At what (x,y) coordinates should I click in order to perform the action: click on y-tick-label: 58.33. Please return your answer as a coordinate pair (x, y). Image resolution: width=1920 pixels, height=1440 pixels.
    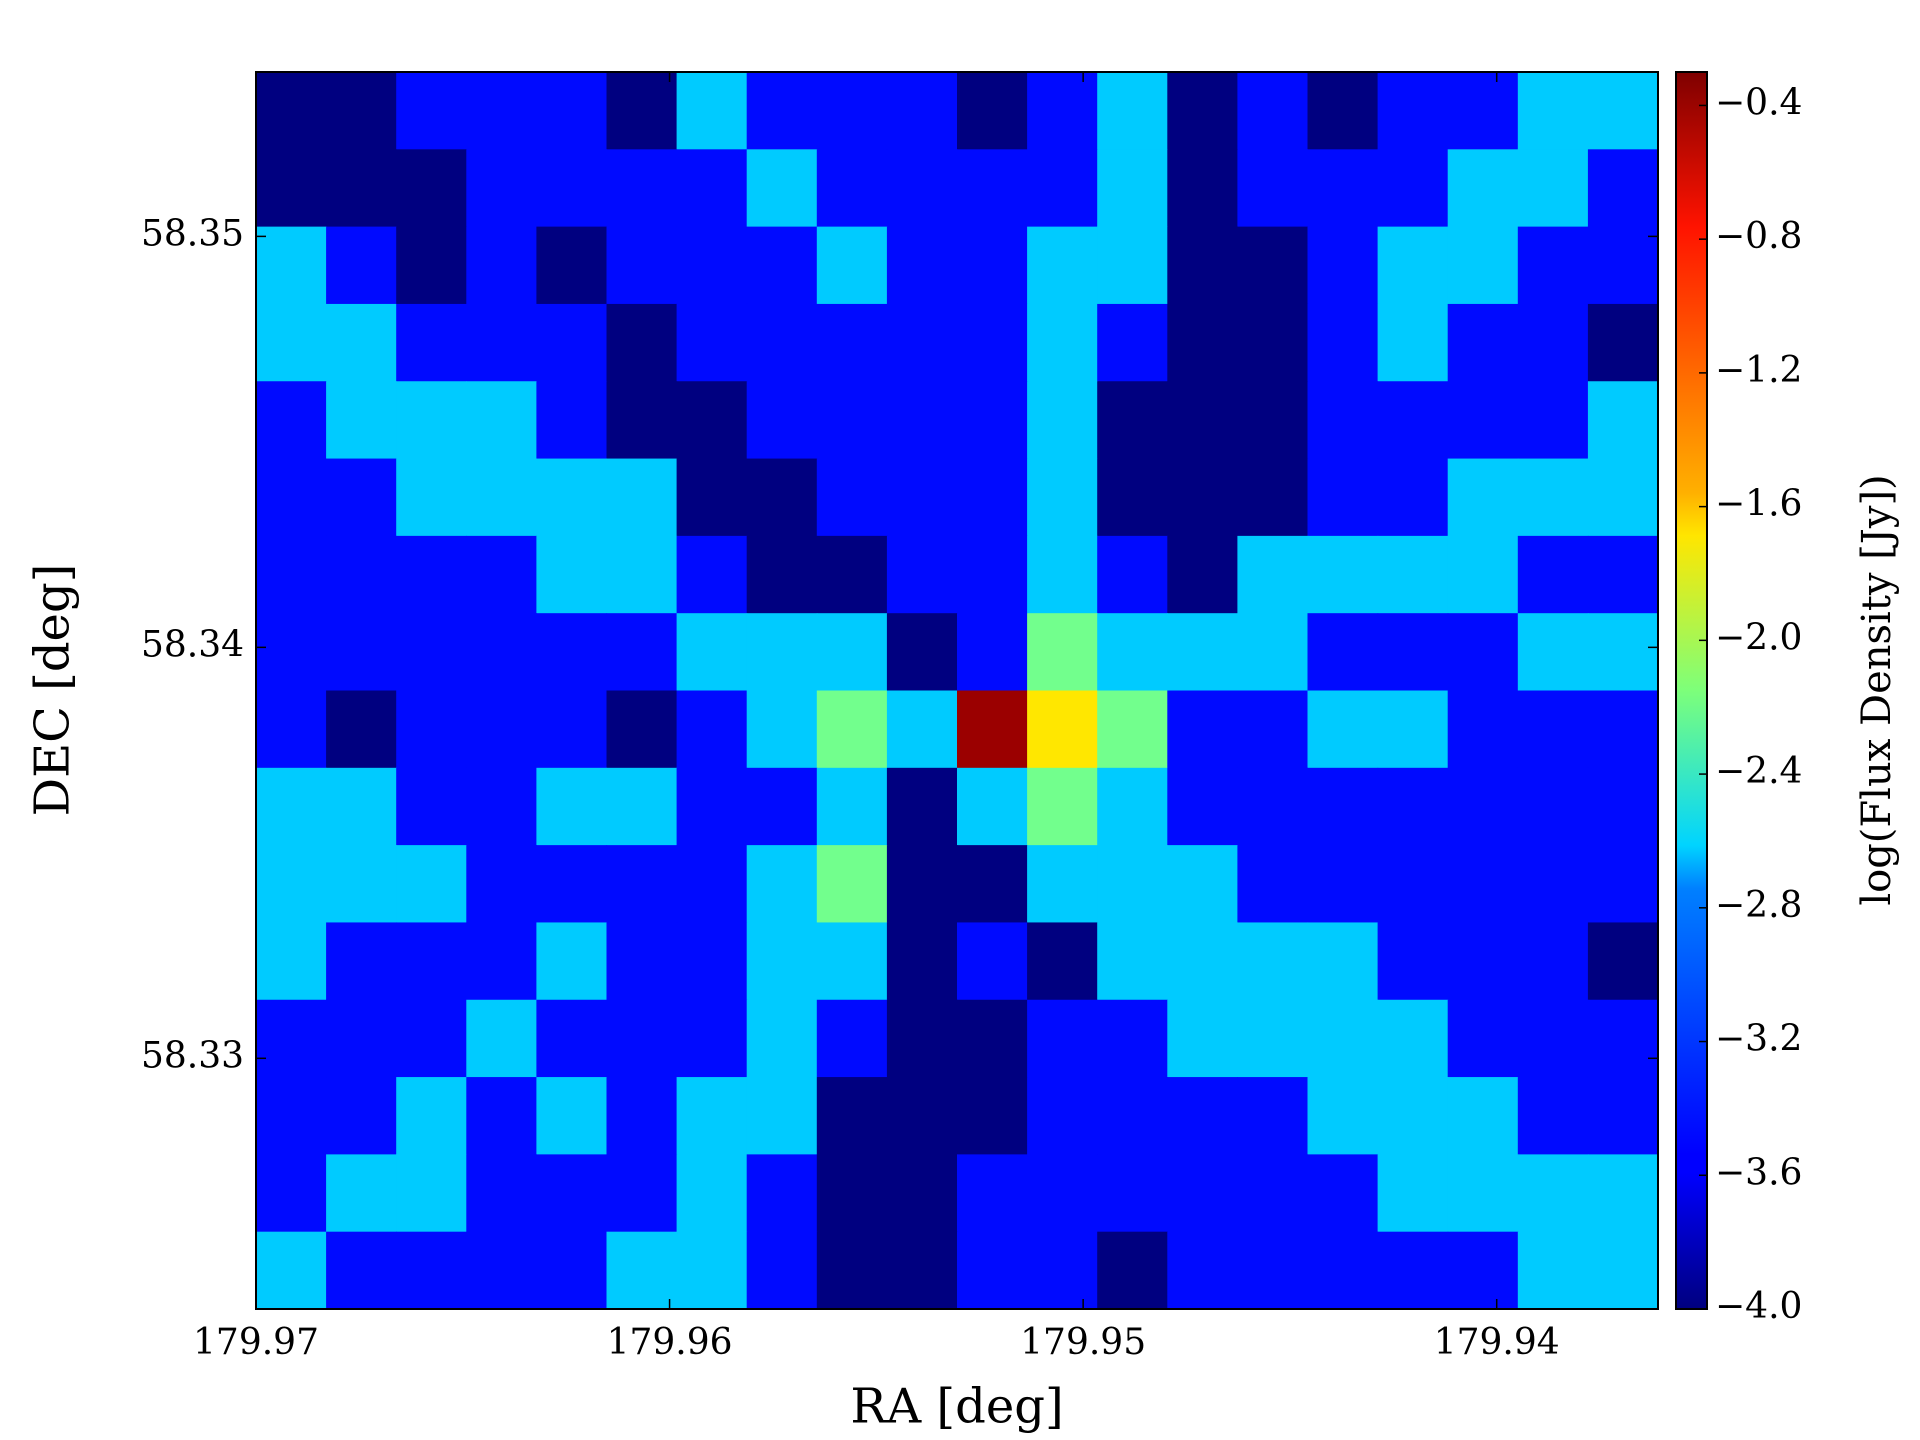
    Looking at the image, I should click on (192, 1055).